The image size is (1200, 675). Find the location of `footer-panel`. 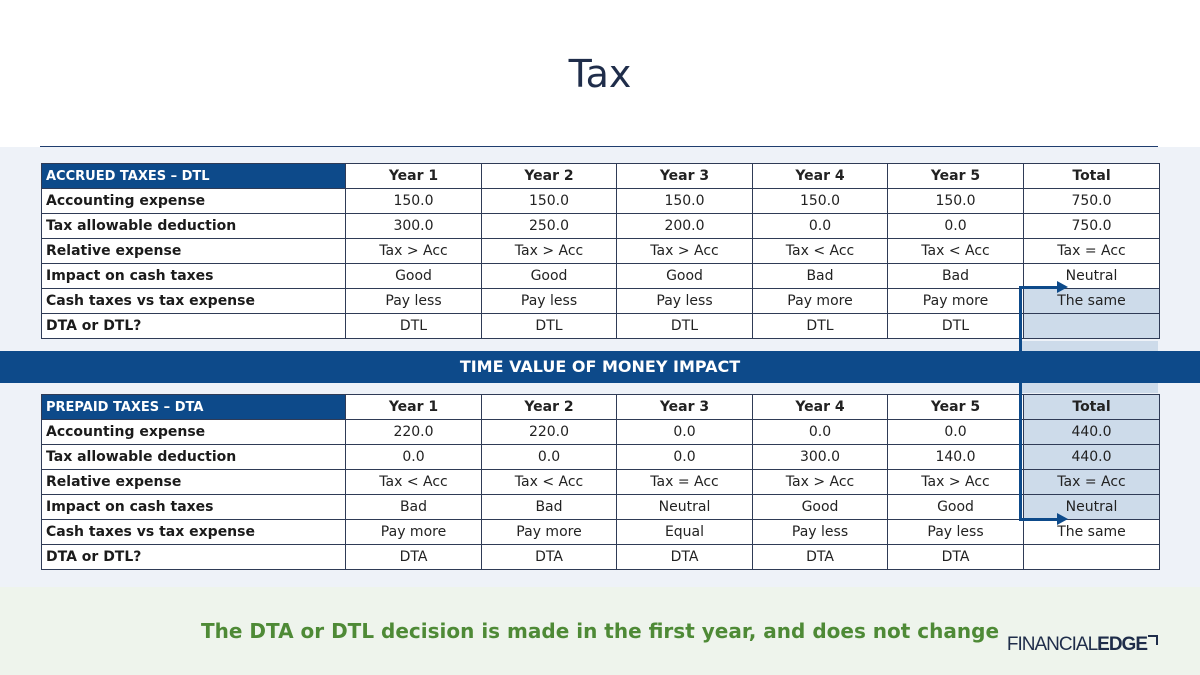

footer-panel is located at coordinates (600, 631).